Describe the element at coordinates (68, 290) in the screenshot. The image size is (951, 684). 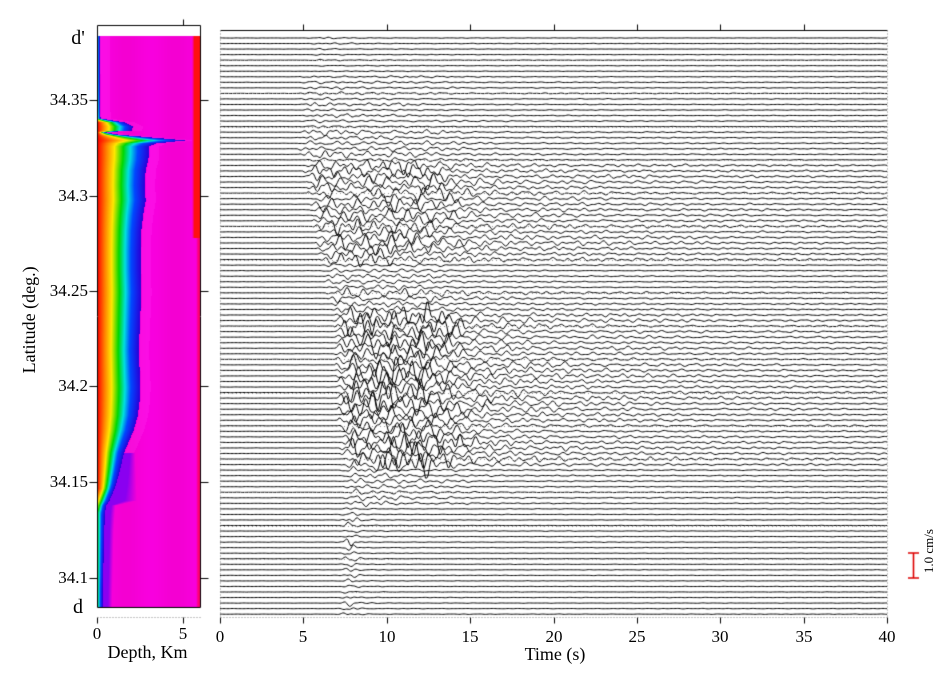
I see `latitude-tick-label: 34.25` at that location.